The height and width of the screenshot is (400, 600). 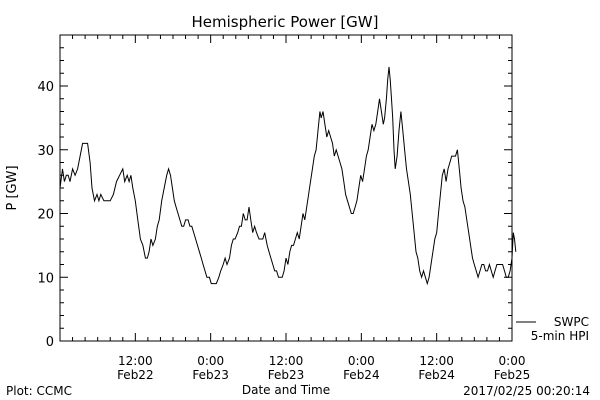 I want to click on chart-title: Hemispheric Power [GW], so click(x=285, y=22).